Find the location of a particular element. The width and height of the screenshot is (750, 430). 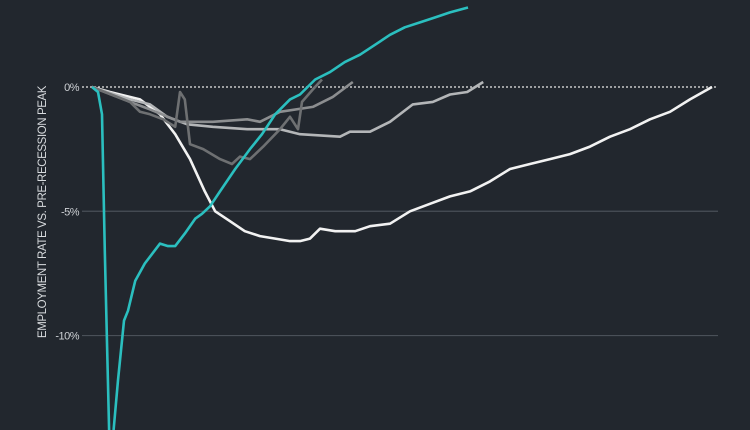

y-axis-ticks: 0% -5% -10% is located at coordinates (67, 212).